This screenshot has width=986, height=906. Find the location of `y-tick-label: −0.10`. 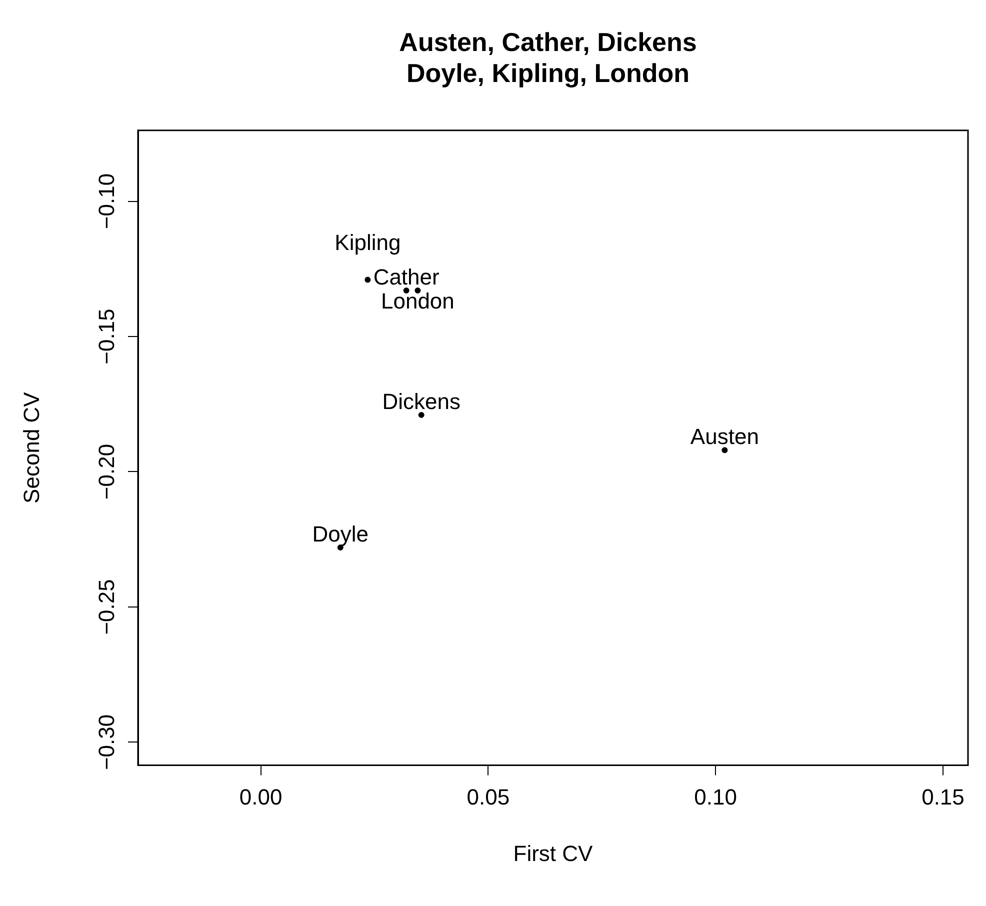

y-tick-label: −0.10 is located at coordinates (107, 201).